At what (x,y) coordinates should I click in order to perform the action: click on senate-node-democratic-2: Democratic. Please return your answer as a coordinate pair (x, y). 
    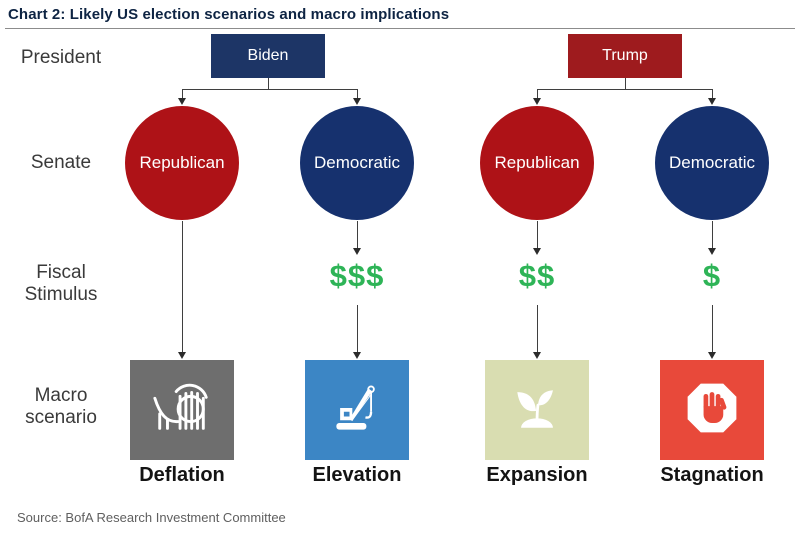
    Looking at the image, I should click on (712, 163).